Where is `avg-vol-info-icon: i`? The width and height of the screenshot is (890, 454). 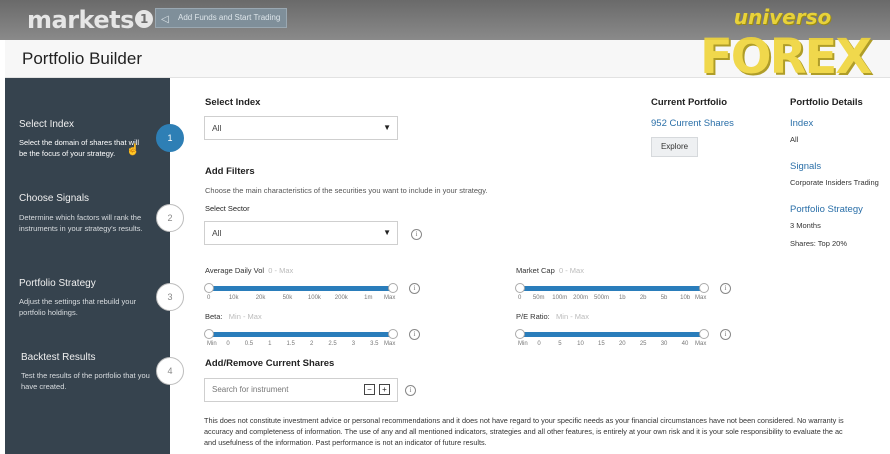
avg-vol-info-icon: i is located at coordinates (414, 288).